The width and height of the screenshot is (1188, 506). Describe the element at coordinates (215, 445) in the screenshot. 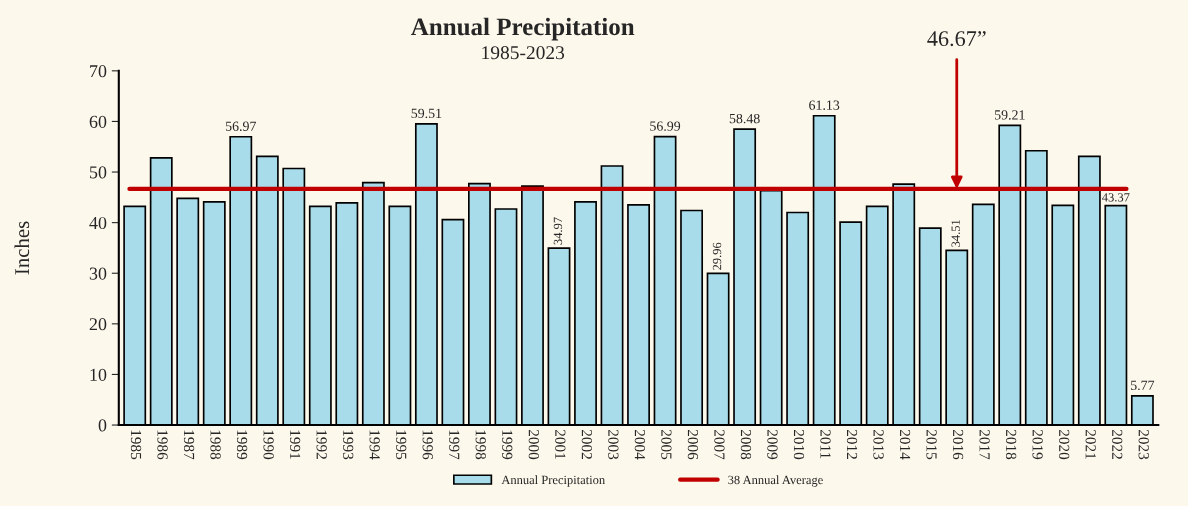

I see `x-tick-label: 1988` at that location.